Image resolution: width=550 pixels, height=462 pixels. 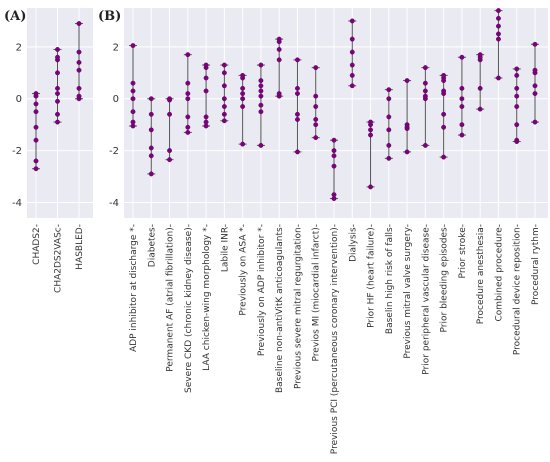 What do you see at coordinates (408, 291) in the screenshot?
I see `x-tick-label: Previous mitral valve surgery-` at bounding box center [408, 291].